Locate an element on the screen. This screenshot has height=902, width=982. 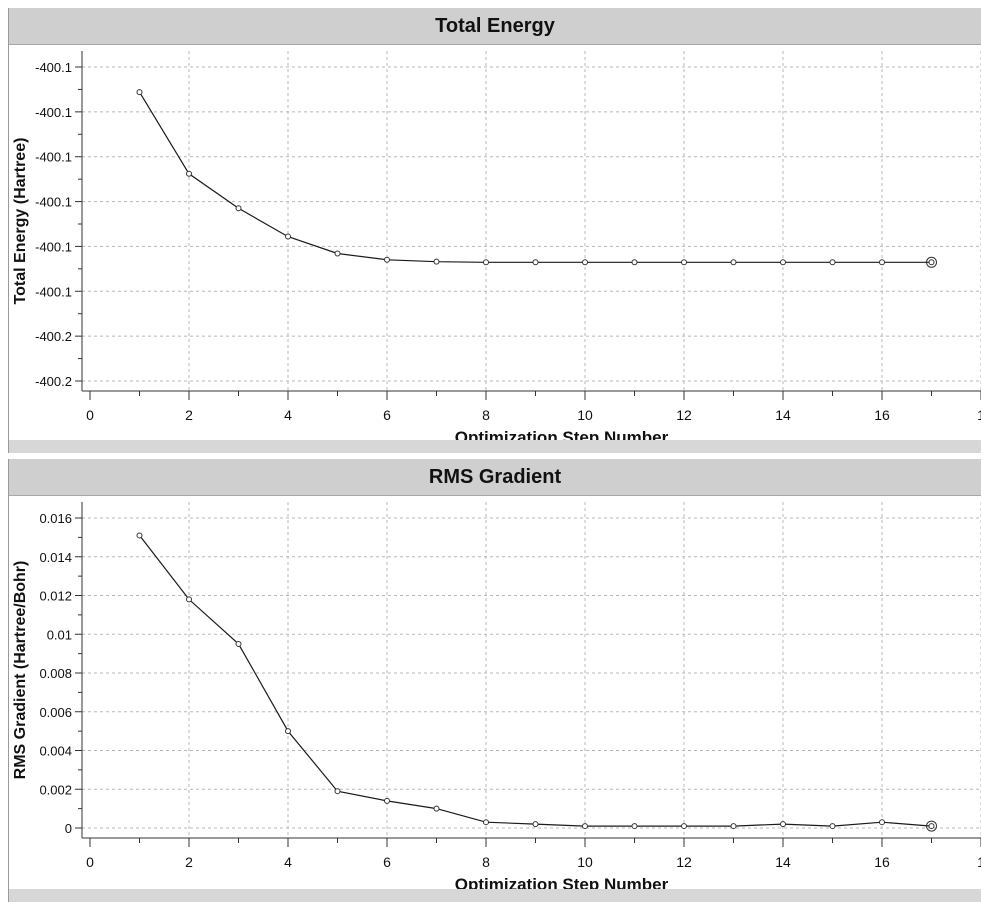
chart-title: Total Energy is located at coordinates (495, 26).